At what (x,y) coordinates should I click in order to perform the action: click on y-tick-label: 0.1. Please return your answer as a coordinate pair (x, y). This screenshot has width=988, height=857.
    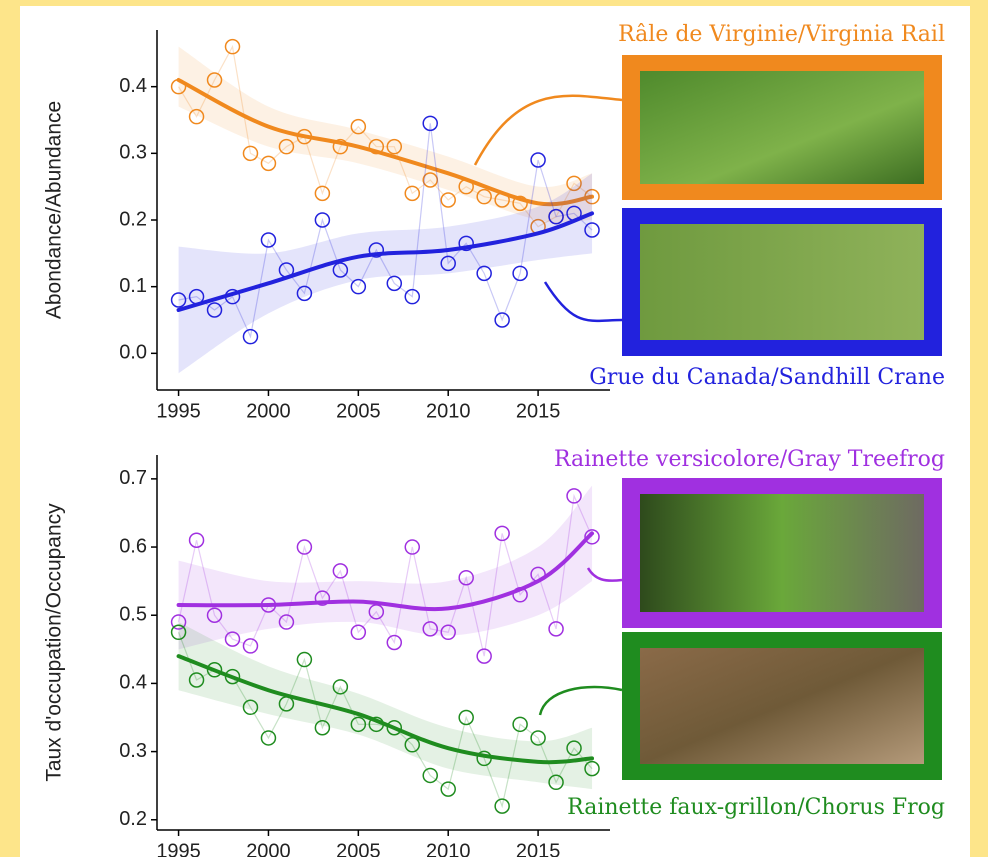
    Looking at the image, I should click on (133, 286).